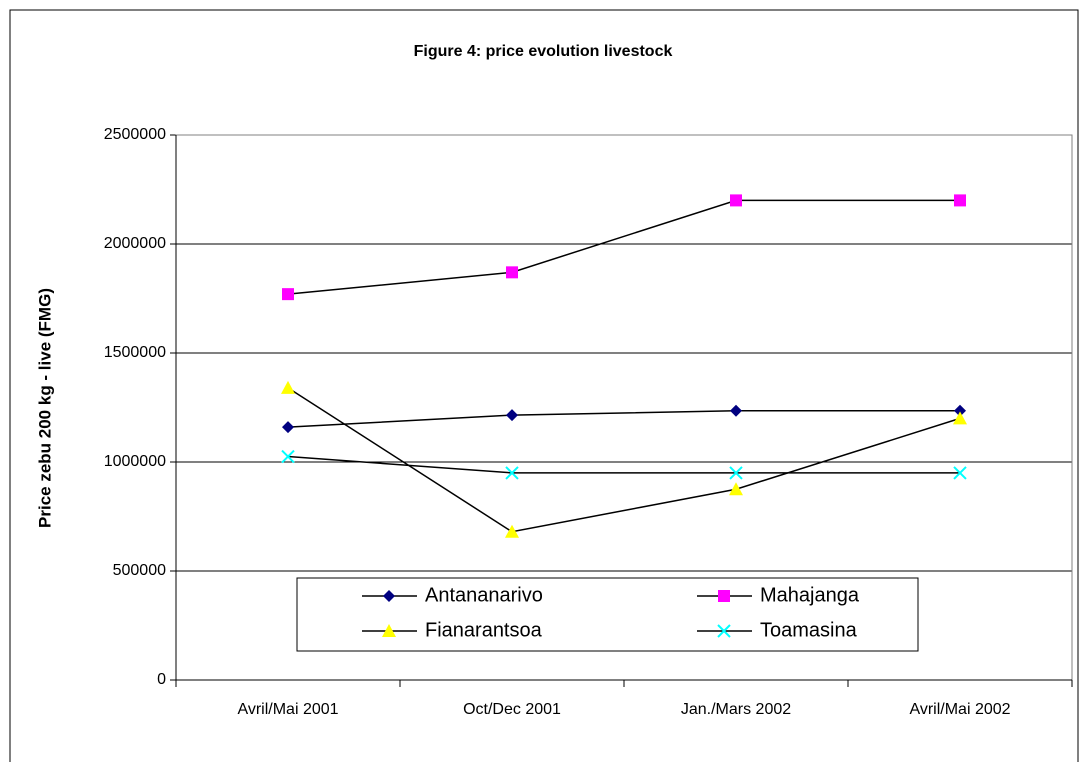 The width and height of the screenshot is (1087, 762). I want to click on chart-title: Figure 4: price evolution livestock, so click(543, 51).